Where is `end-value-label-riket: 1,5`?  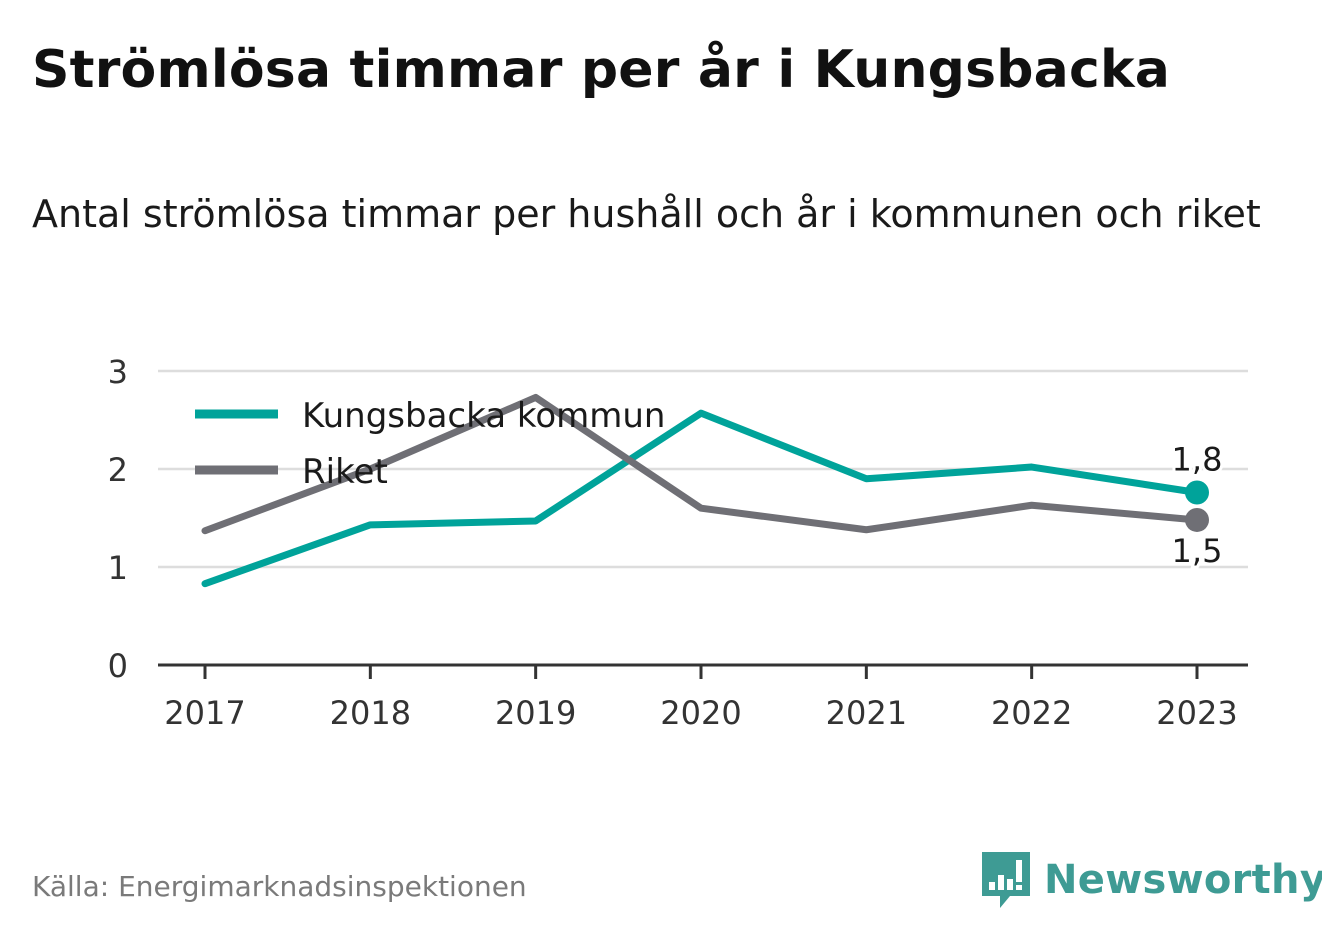 end-value-label-riket: 1,5 is located at coordinates (1197, 551).